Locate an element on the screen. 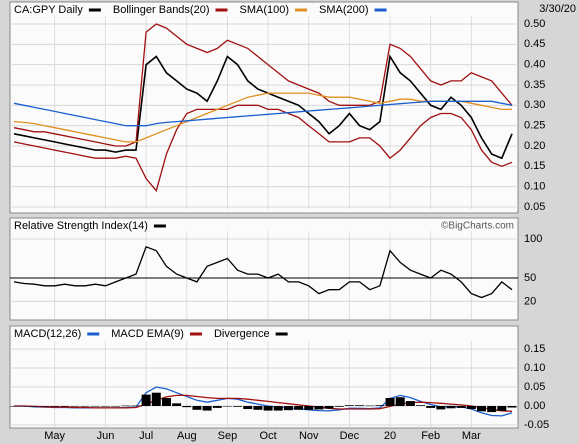  x-tick-label: Nov is located at coordinates (309, 436).